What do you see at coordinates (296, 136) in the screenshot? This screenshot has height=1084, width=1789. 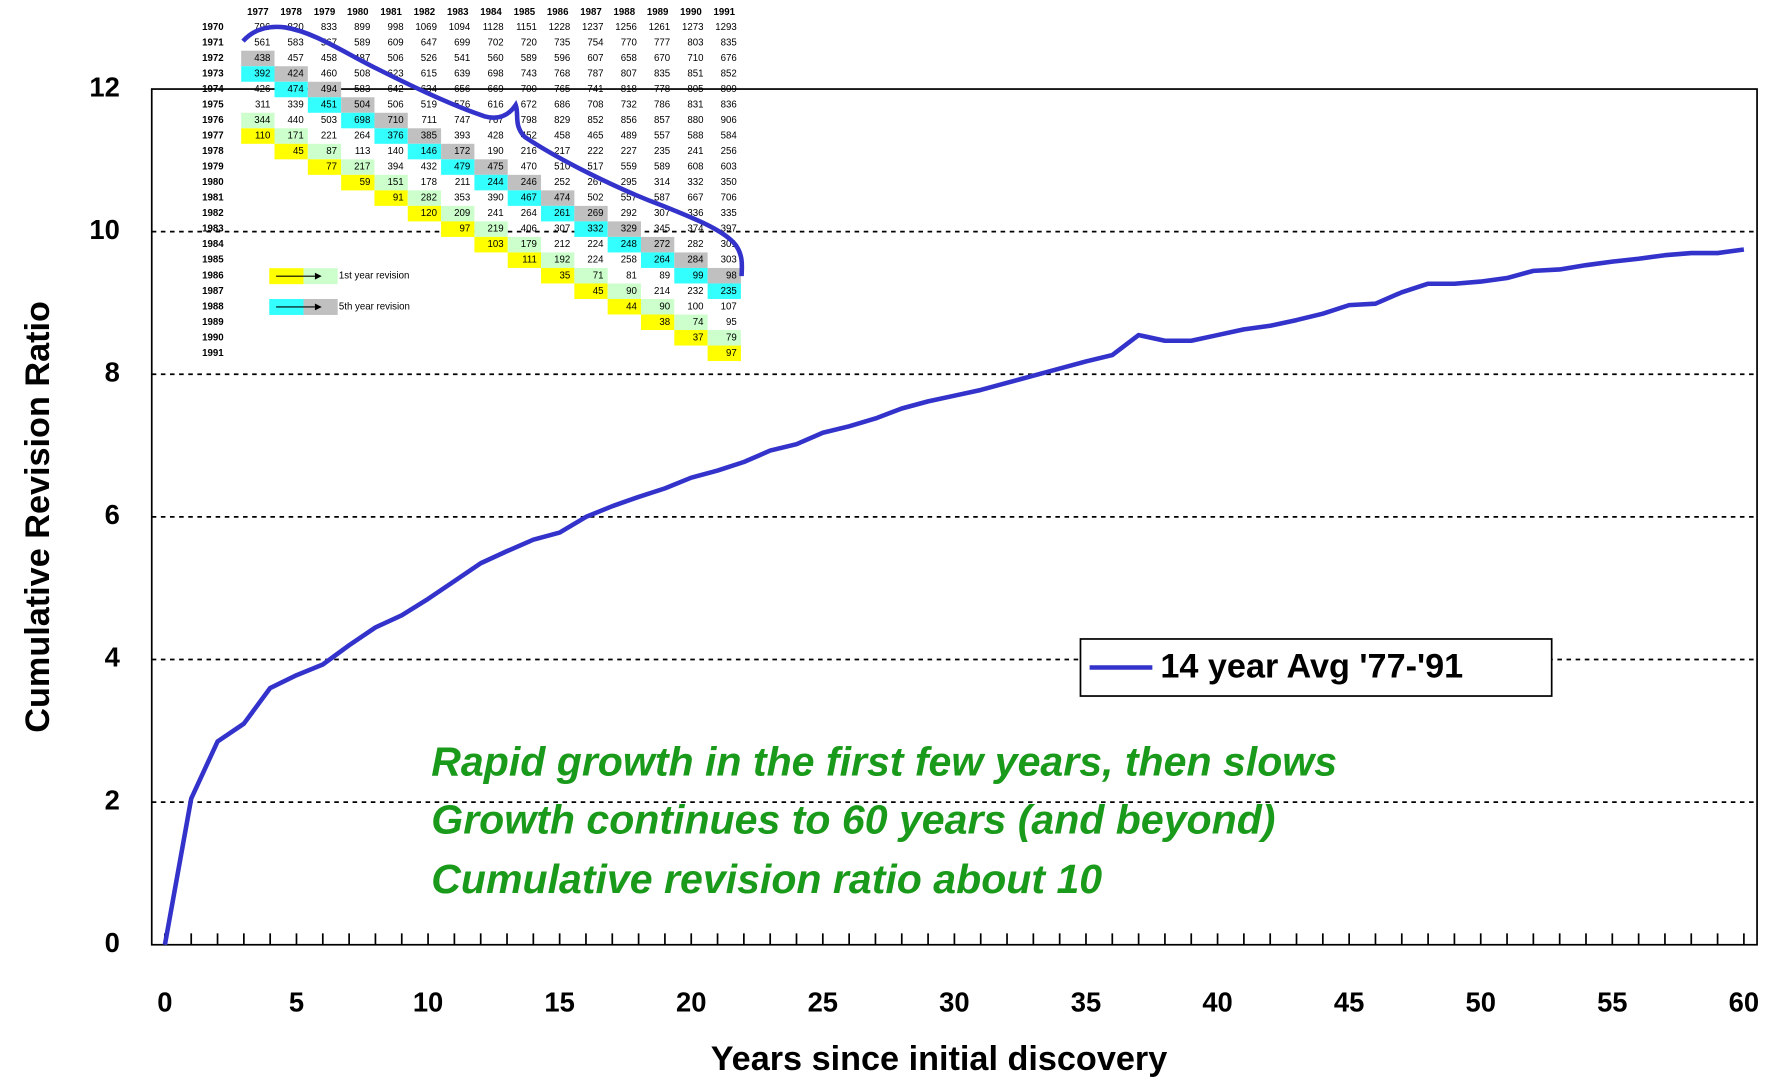 I see `table-cell: 171` at bounding box center [296, 136].